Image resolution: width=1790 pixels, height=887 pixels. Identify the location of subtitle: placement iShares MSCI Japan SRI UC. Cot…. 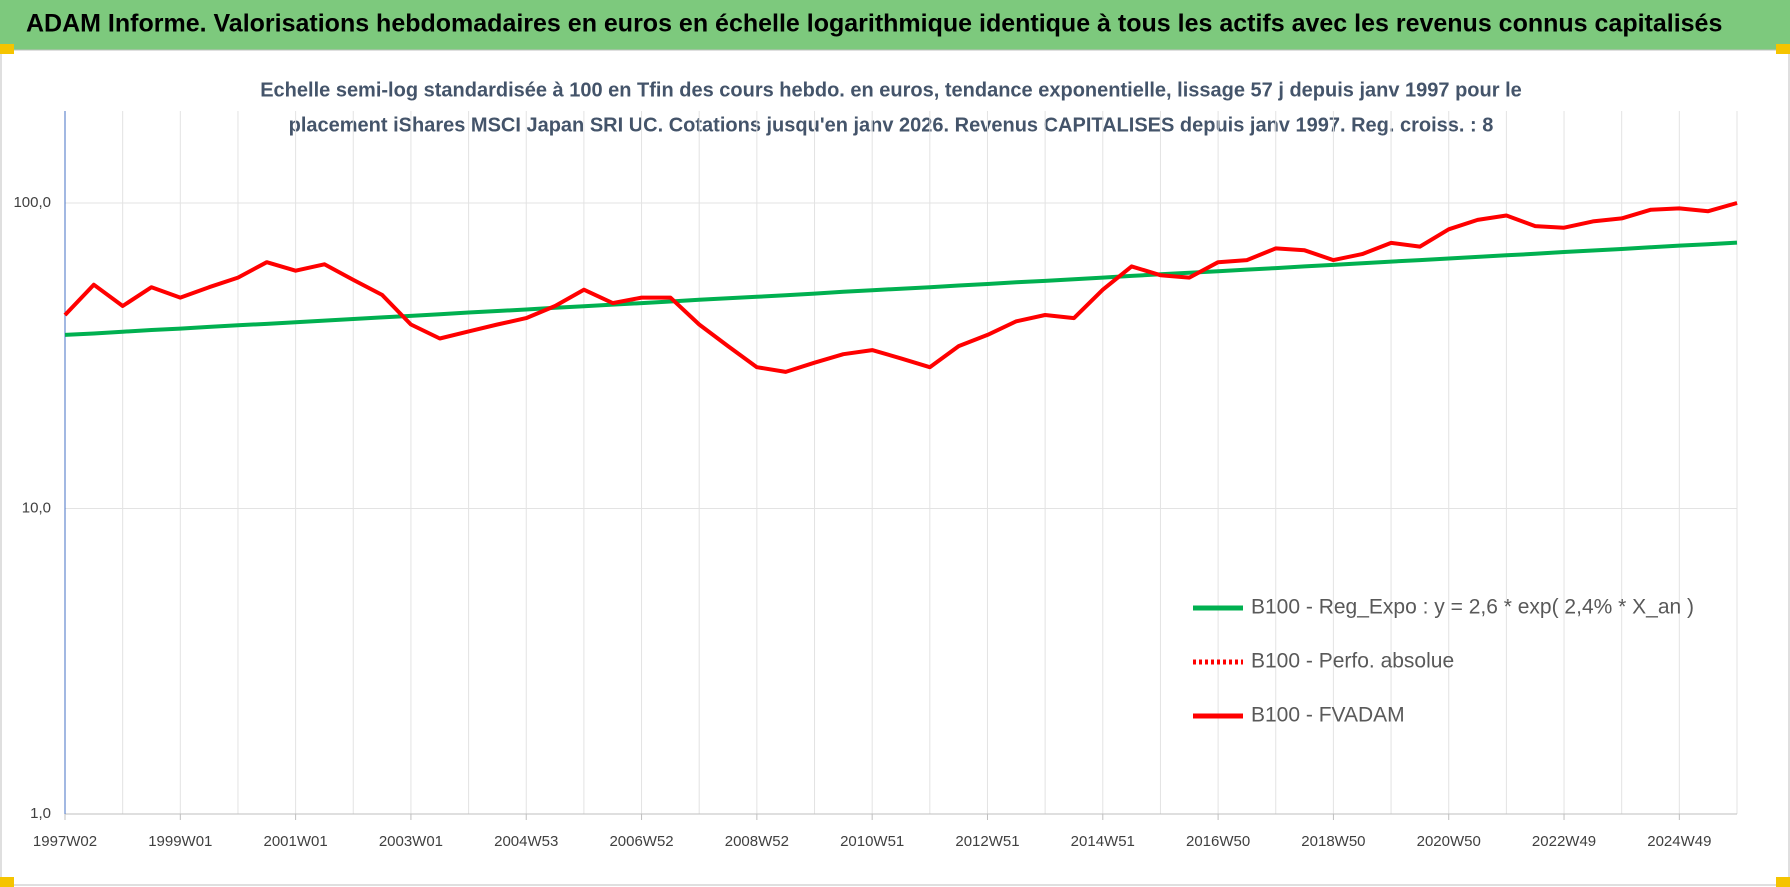
(891, 125).